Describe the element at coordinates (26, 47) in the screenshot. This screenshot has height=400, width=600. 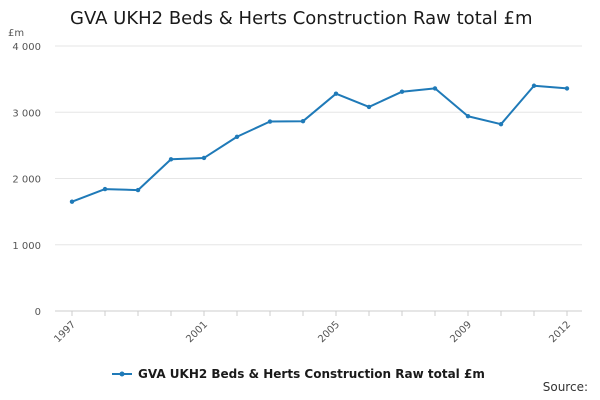
I see `y-tick-label-4000: 4 000` at that location.